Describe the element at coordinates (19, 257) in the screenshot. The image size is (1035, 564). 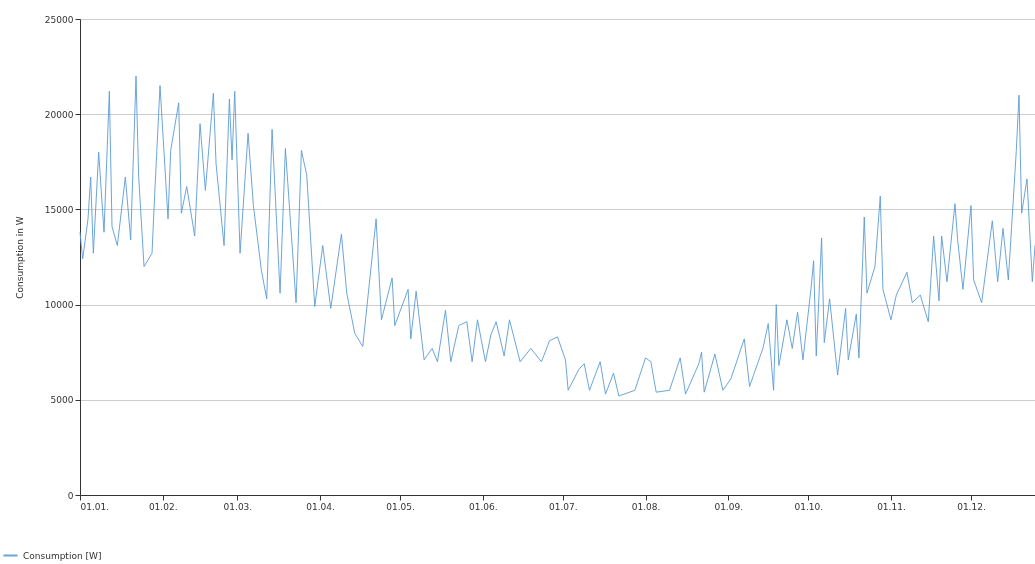
I see `y-axis-title: Consumption in W` at that location.